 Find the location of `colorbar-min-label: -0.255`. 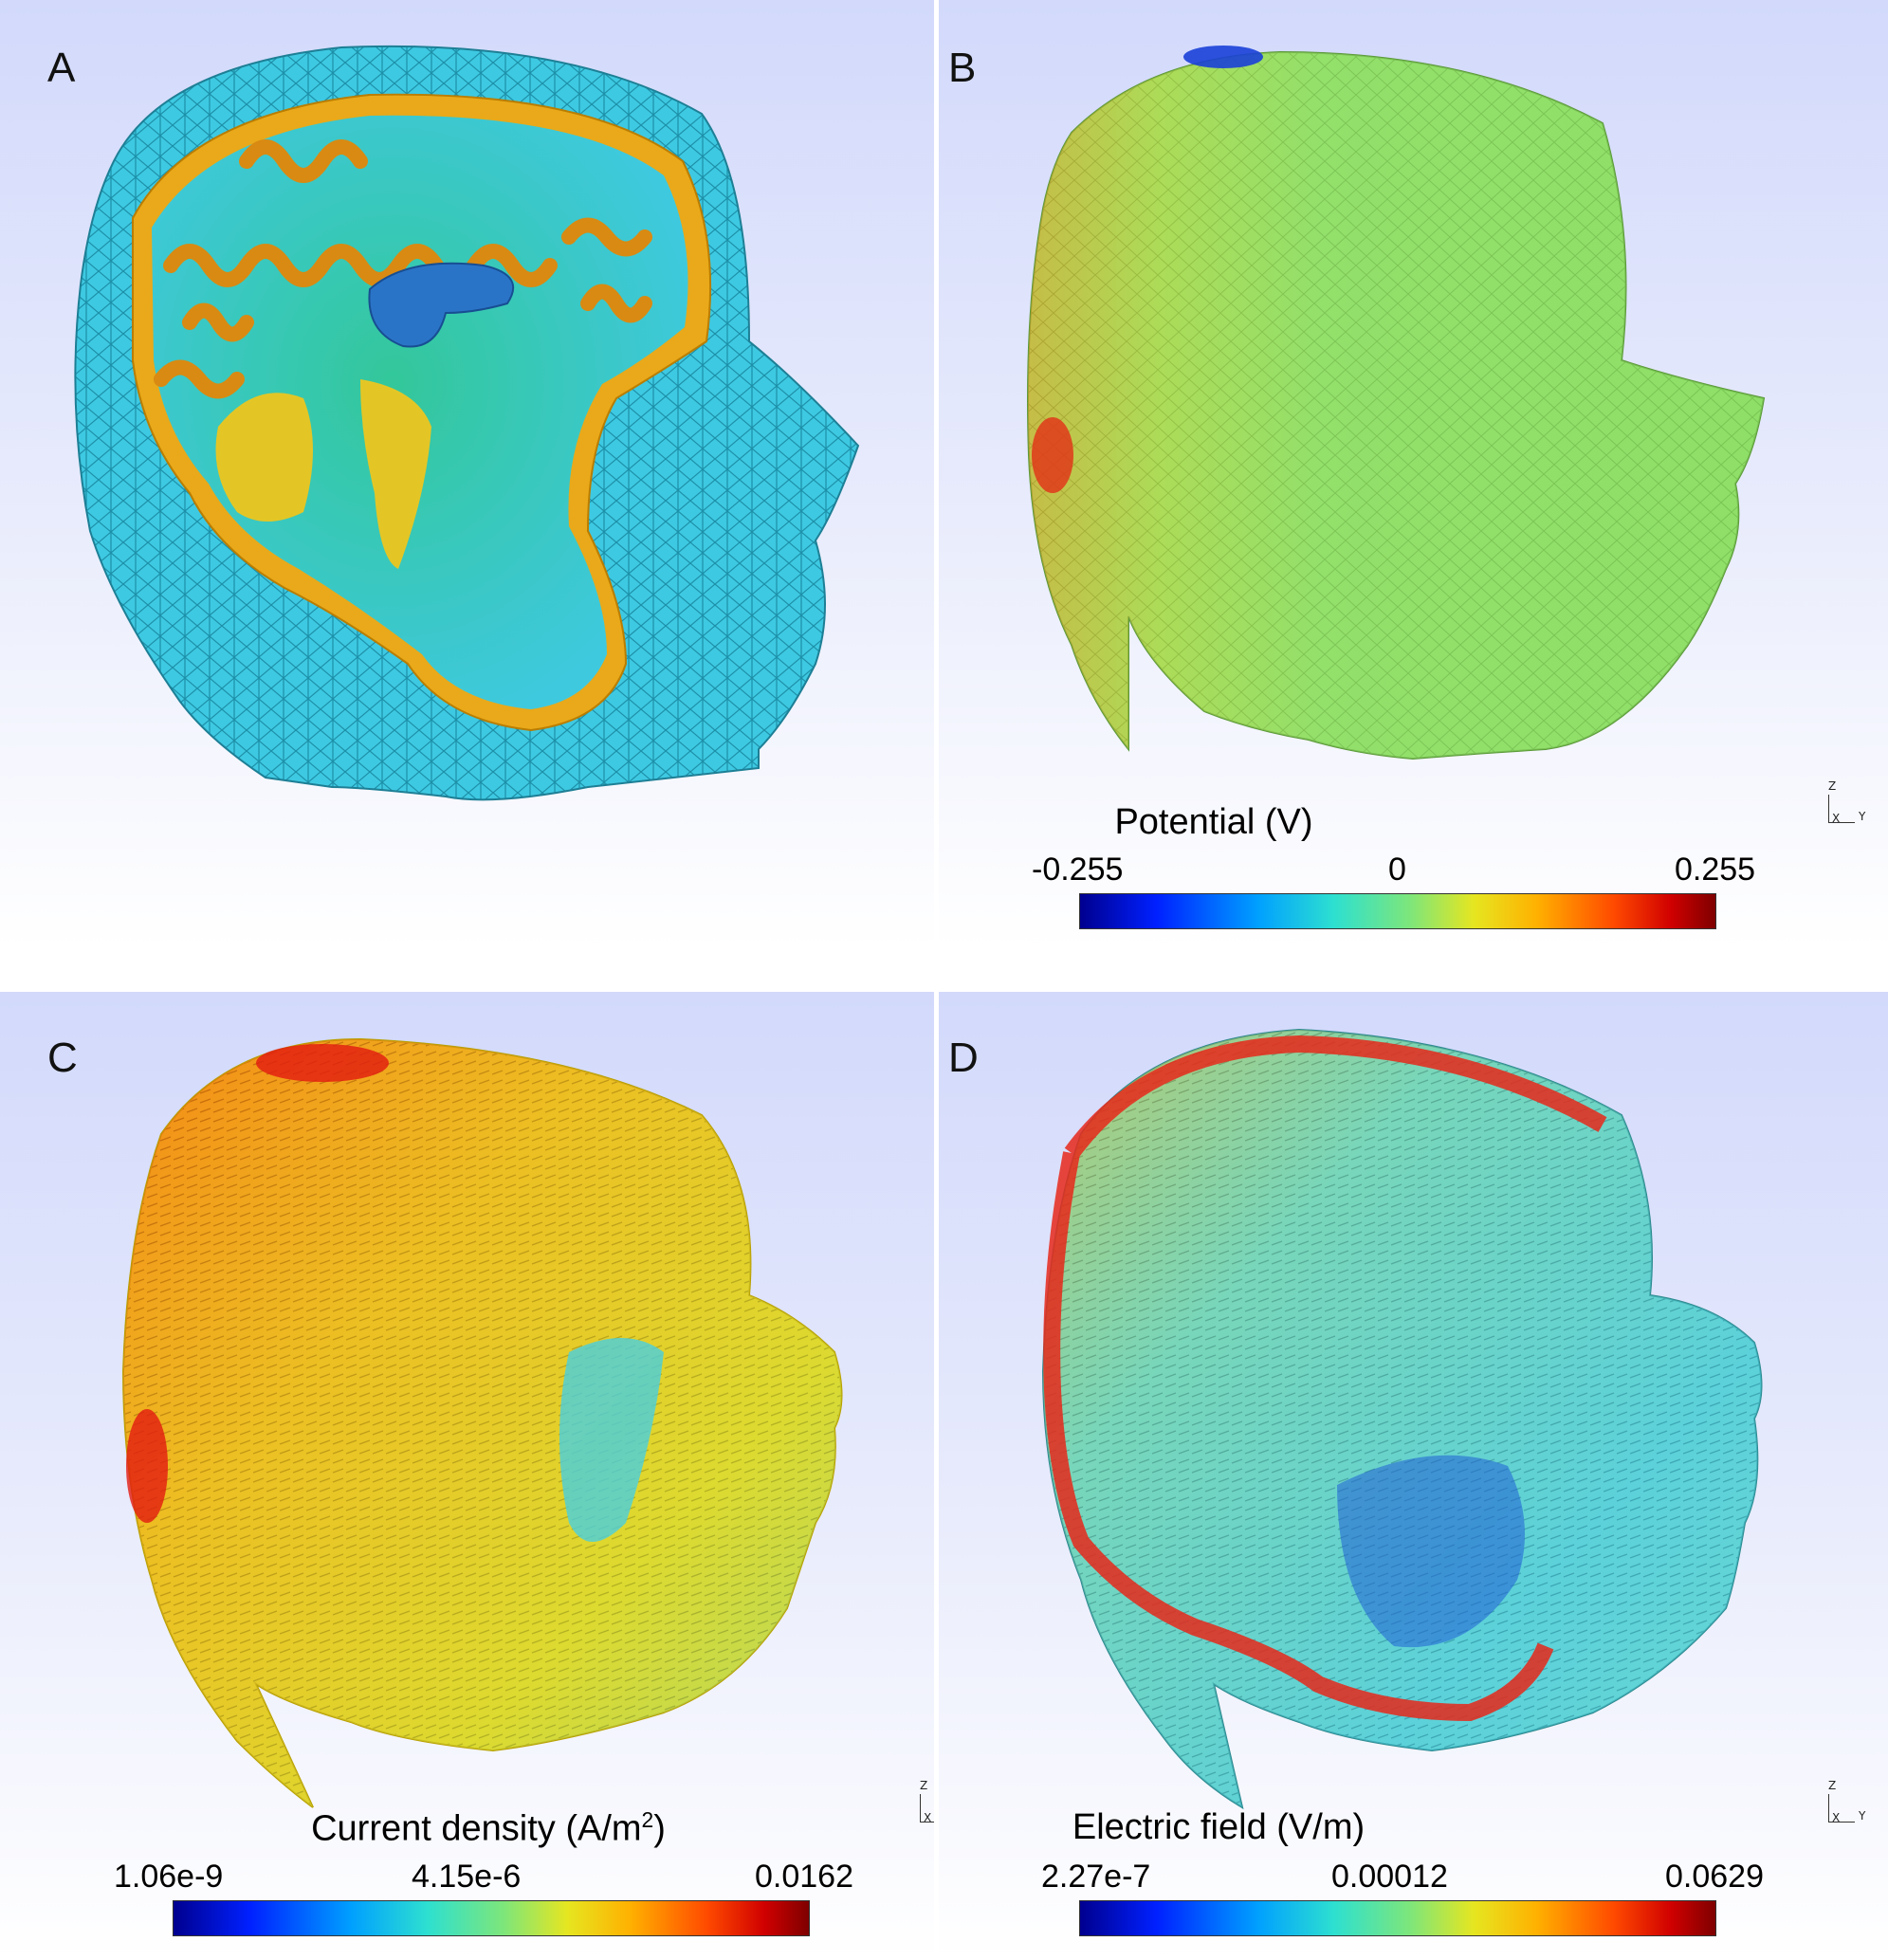

colorbar-min-label: -0.255 is located at coordinates (1078, 870).